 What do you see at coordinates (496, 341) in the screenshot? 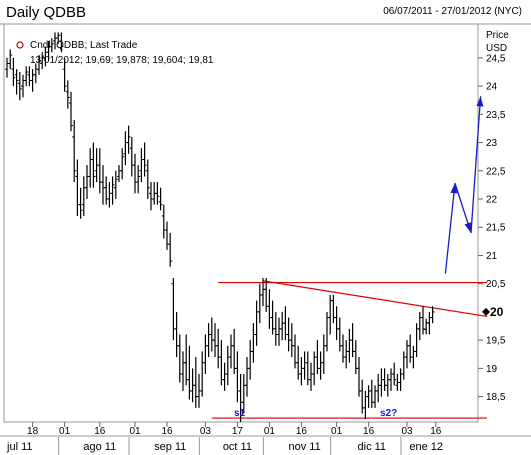
I see `y-tick-label: 19,5` at bounding box center [496, 341].